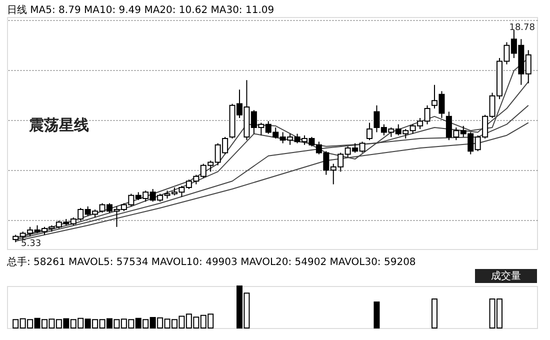  I want to click on chart-title: 总手: 58261 MAVOL5: 57534 MAVOL10: 49903 MAVOL20: 54902 MAVOL30: 59208, so click(211, 262).